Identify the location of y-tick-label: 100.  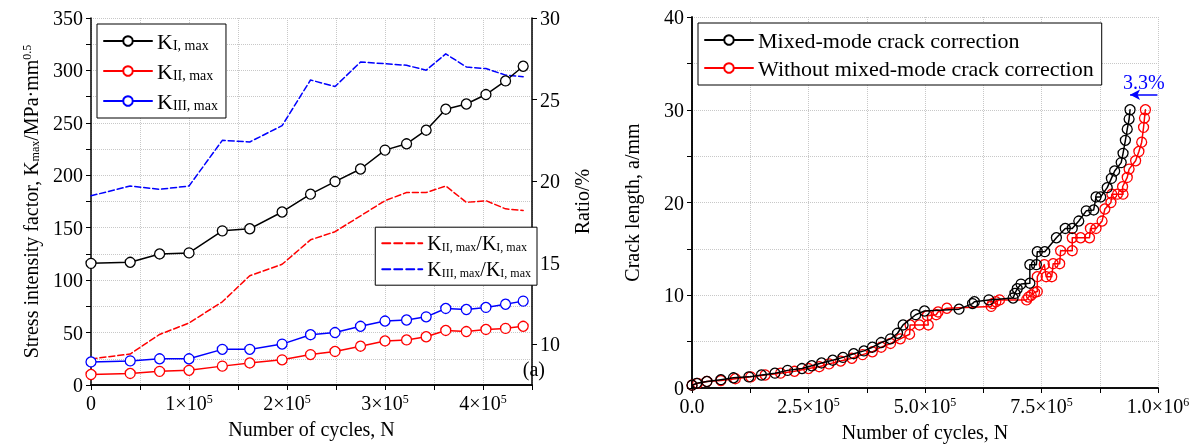
(68, 280).